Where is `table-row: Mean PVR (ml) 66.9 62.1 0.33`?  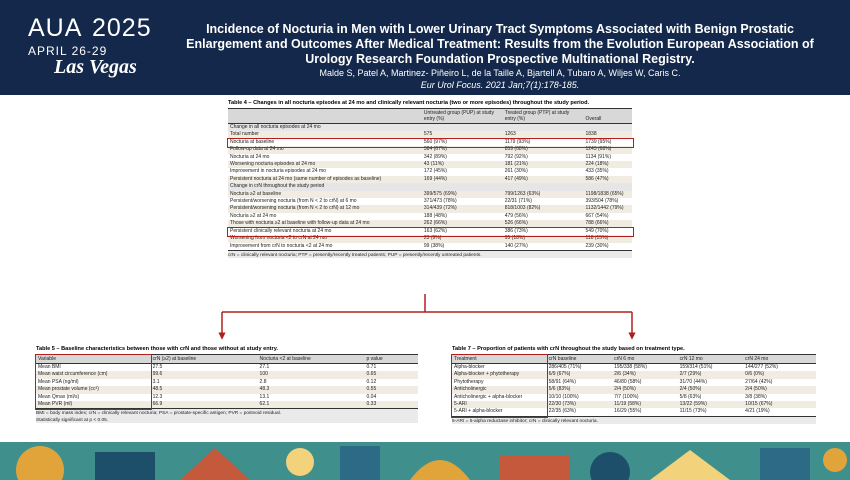 table-row: Mean PVR (ml) 66.9 62.1 0.33 is located at coordinates (227, 405).